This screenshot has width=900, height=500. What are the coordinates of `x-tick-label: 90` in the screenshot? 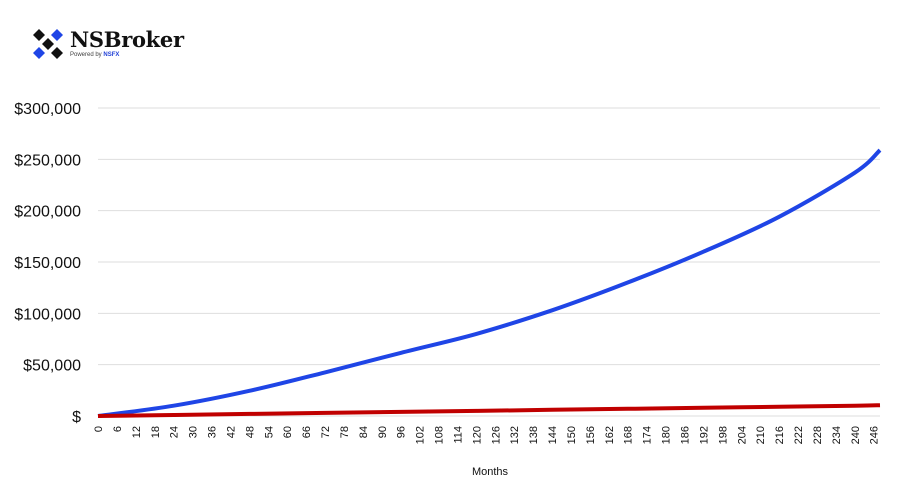 It's located at (383, 432).